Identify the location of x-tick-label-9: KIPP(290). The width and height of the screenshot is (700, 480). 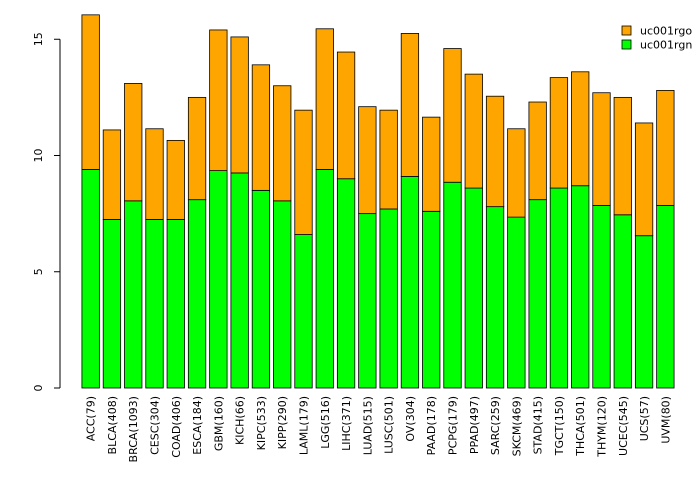
(282, 422).